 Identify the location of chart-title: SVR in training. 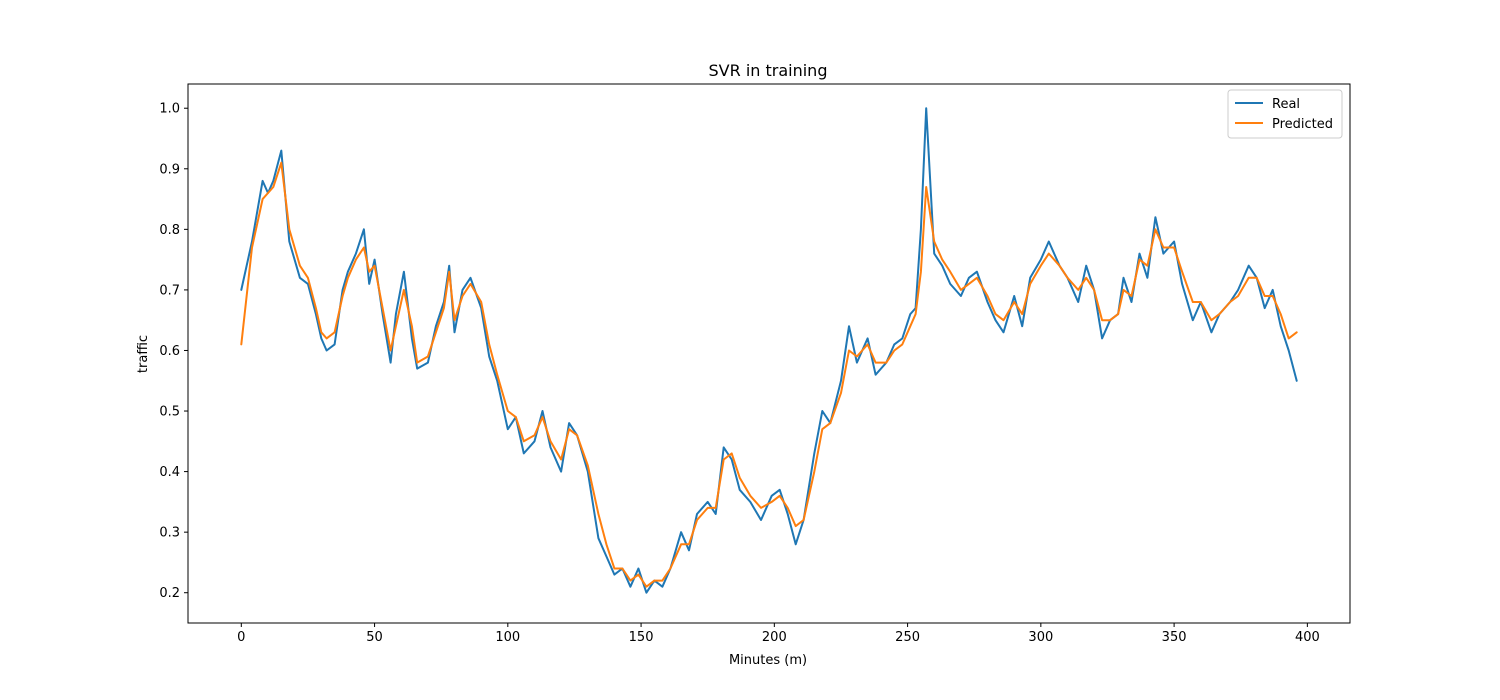
(768, 70).